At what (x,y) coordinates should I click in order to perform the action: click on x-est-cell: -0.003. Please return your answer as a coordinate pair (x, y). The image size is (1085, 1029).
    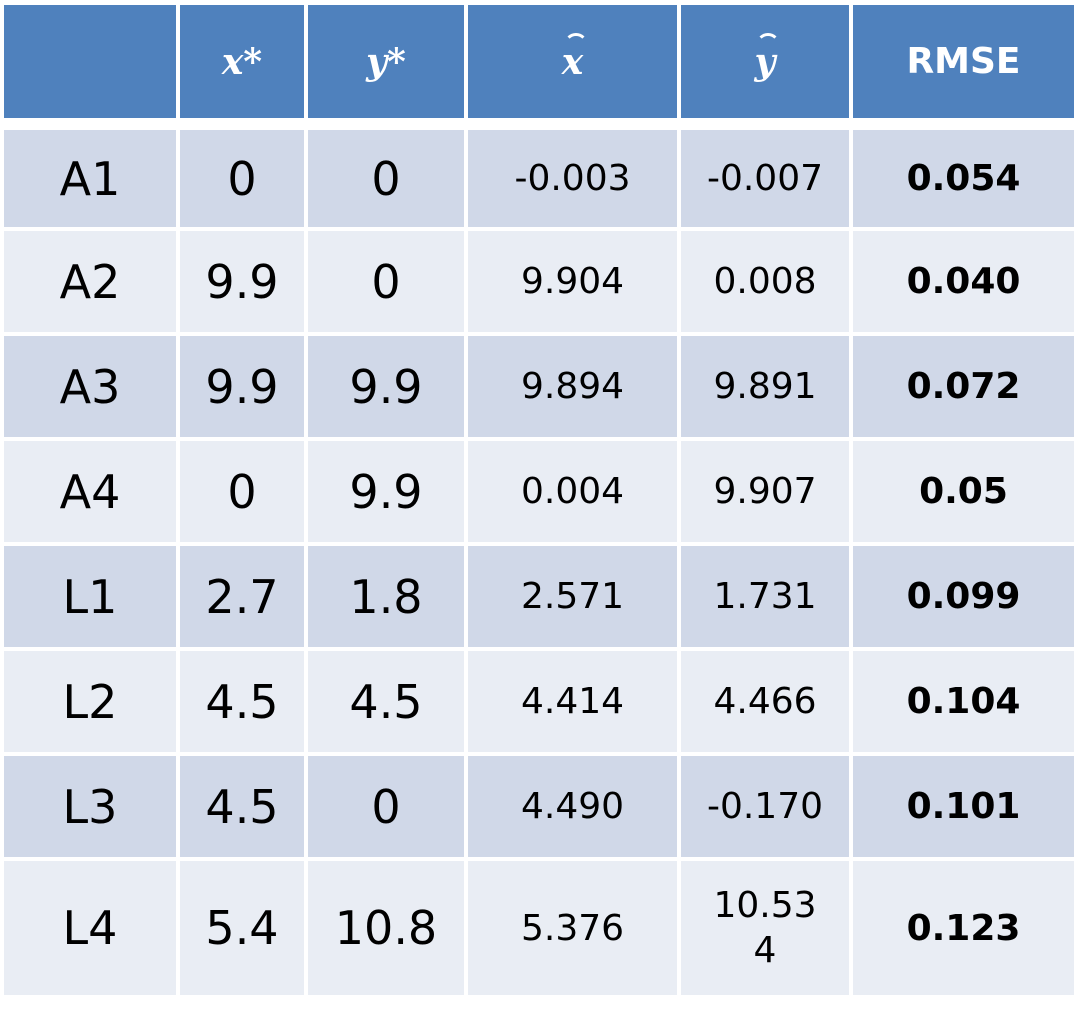
    Looking at the image, I should click on (574, 180).